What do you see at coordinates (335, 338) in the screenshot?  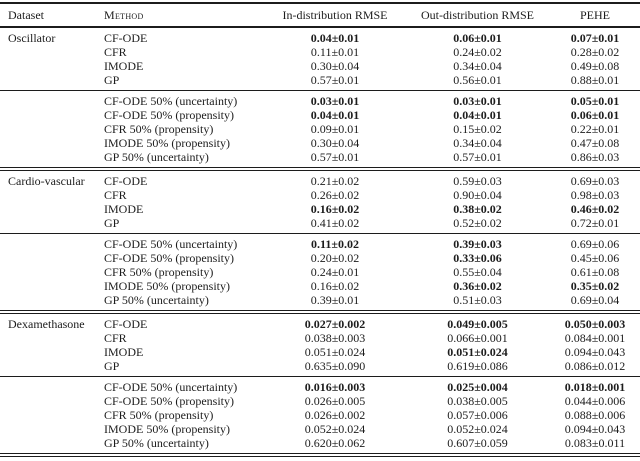 I see `in-rmse-cell: 0.038±0.003` at bounding box center [335, 338].